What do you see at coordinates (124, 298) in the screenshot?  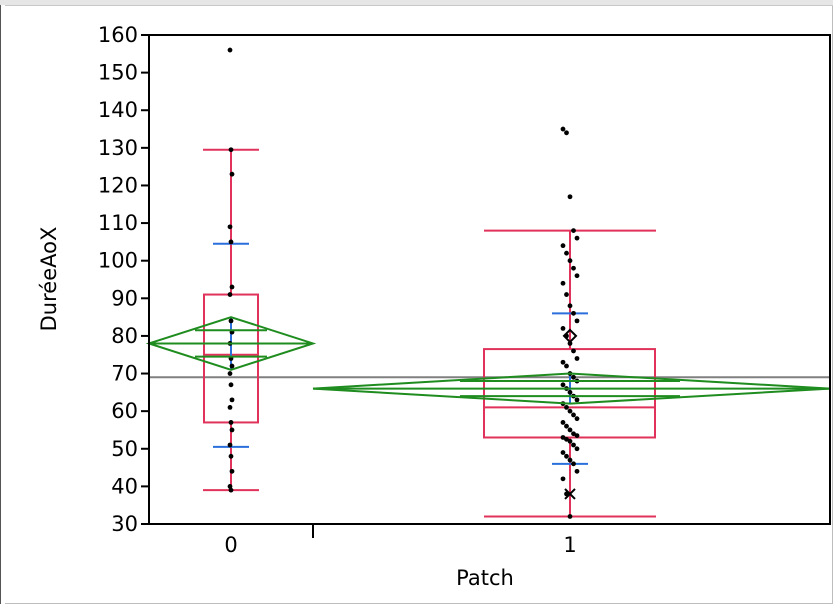 I see `y-tick-label: 90` at bounding box center [124, 298].